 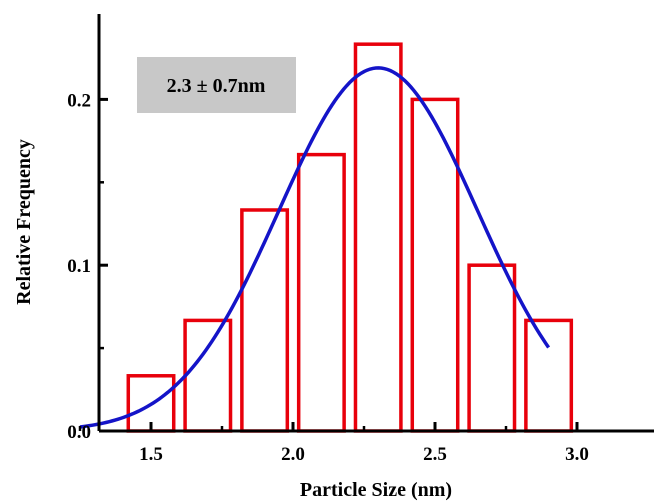 I want to click on y-ticks: 0.0 0.1 0.2, so click(x=87, y=266).